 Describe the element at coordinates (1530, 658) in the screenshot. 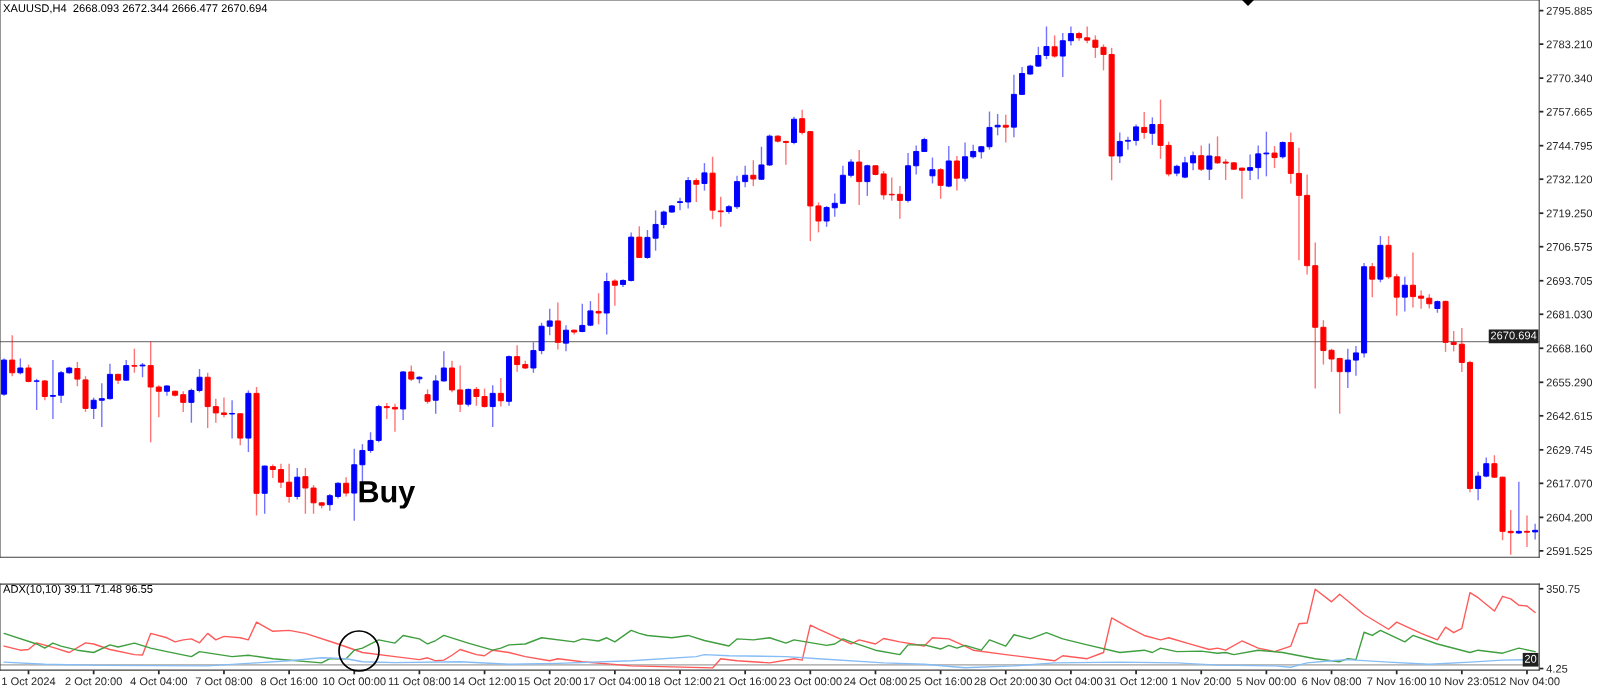

I see `ref-line-label: 20` at that location.